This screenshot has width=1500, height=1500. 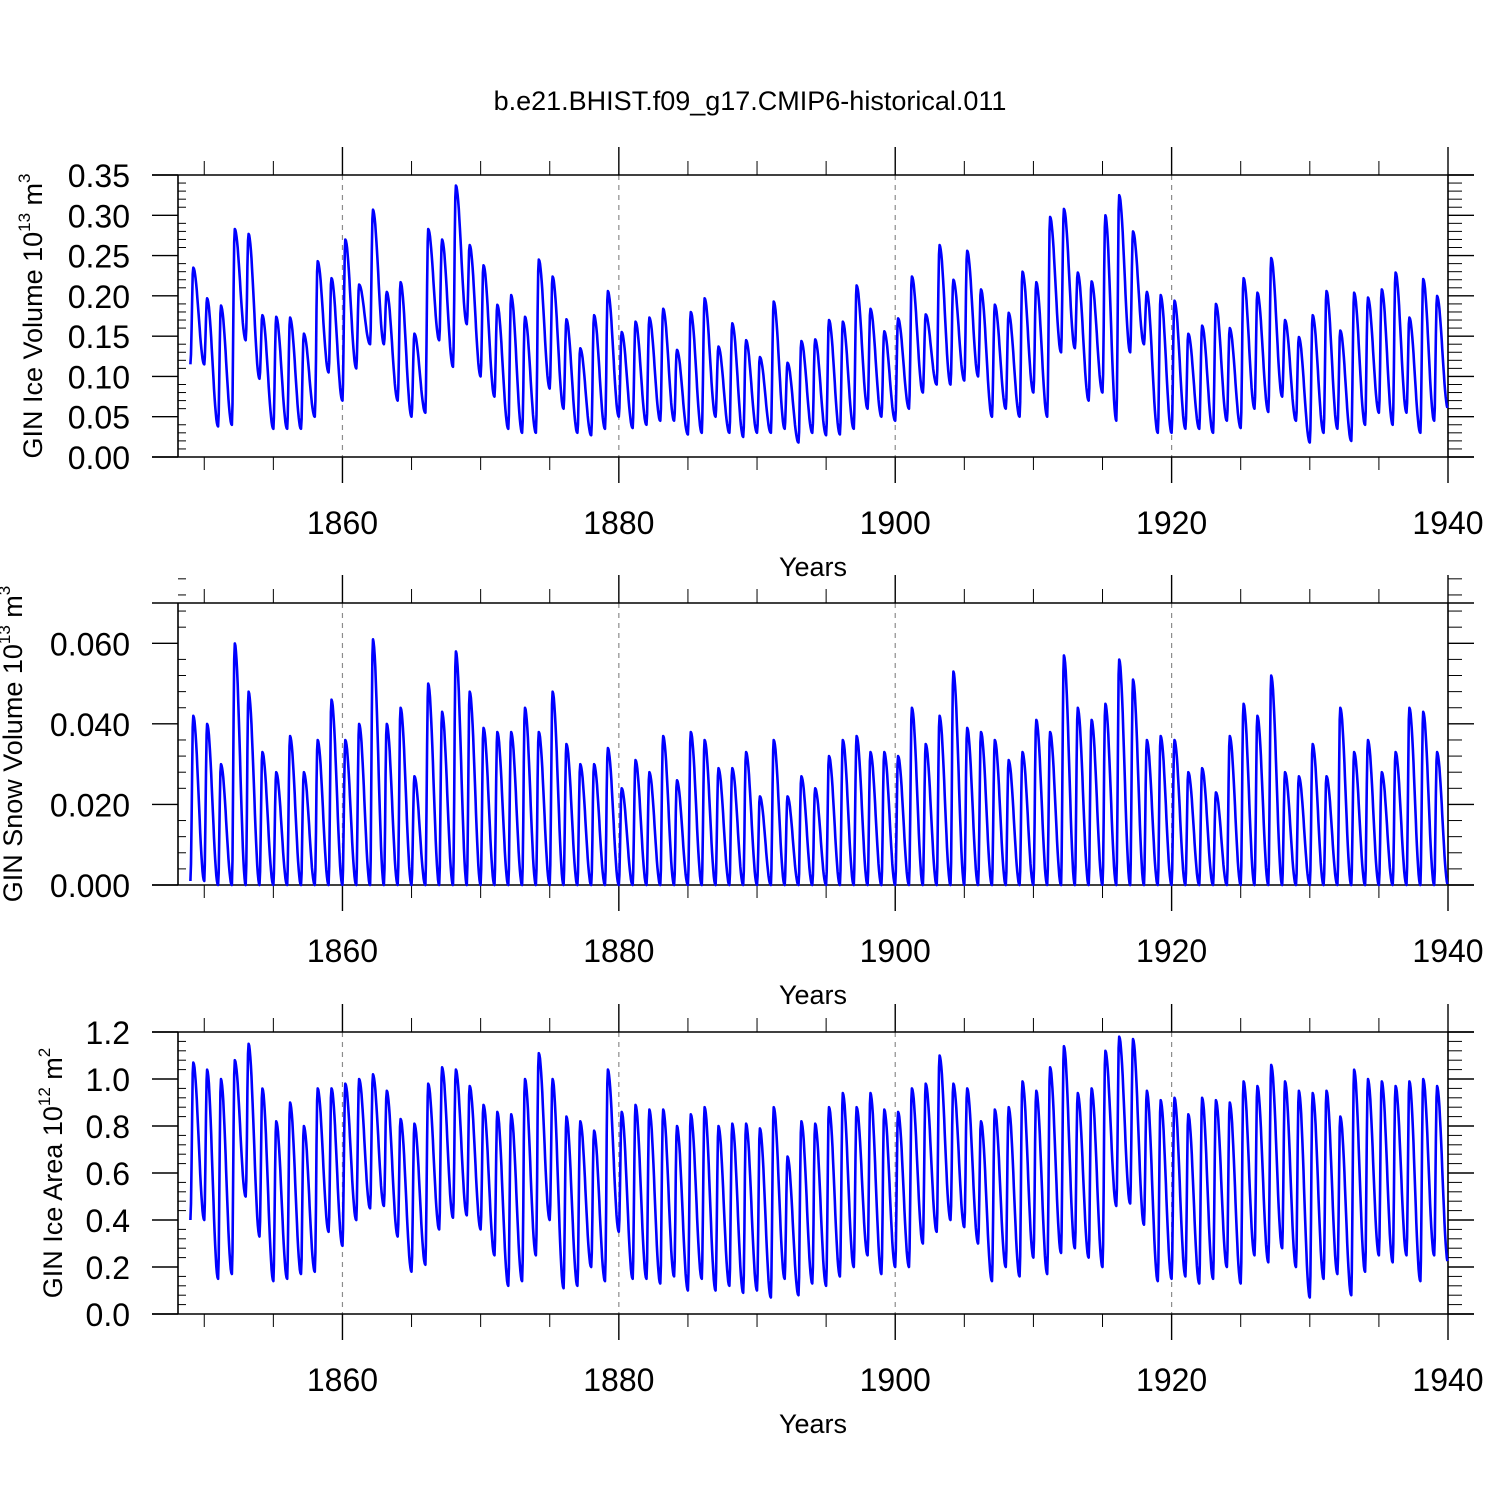 What do you see at coordinates (108, 1174) in the screenshot?
I see `y-tick-label: 0.6` at bounding box center [108, 1174].